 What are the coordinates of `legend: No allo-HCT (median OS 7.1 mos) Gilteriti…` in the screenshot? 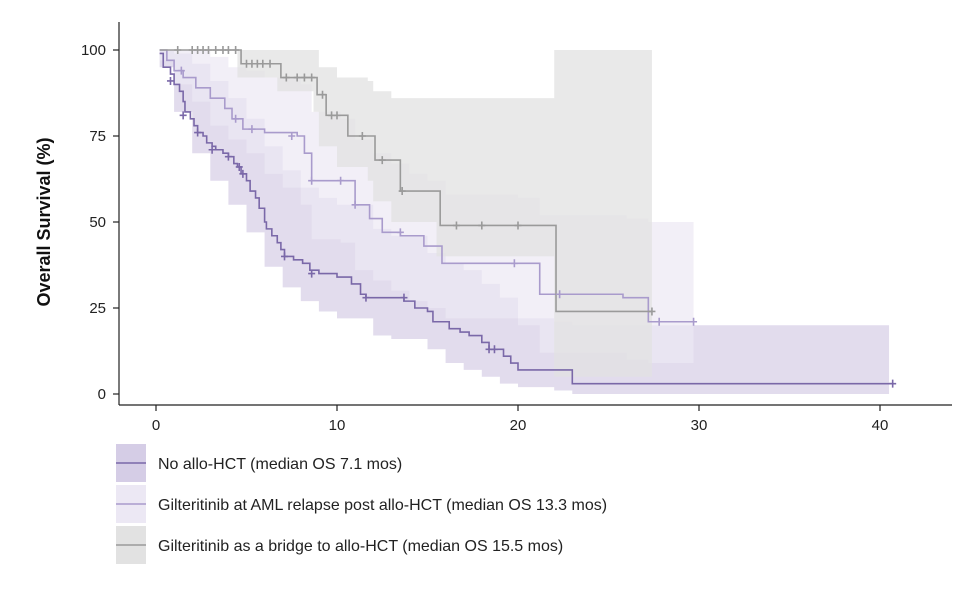 It's located at (361, 504).